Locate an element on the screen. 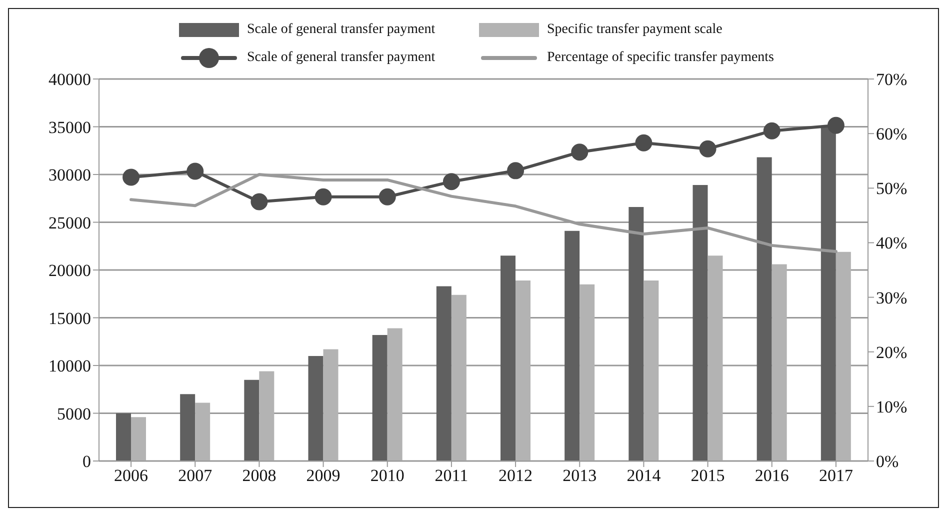  y-tick-label: 5000 is located at coordinates (74, 414).